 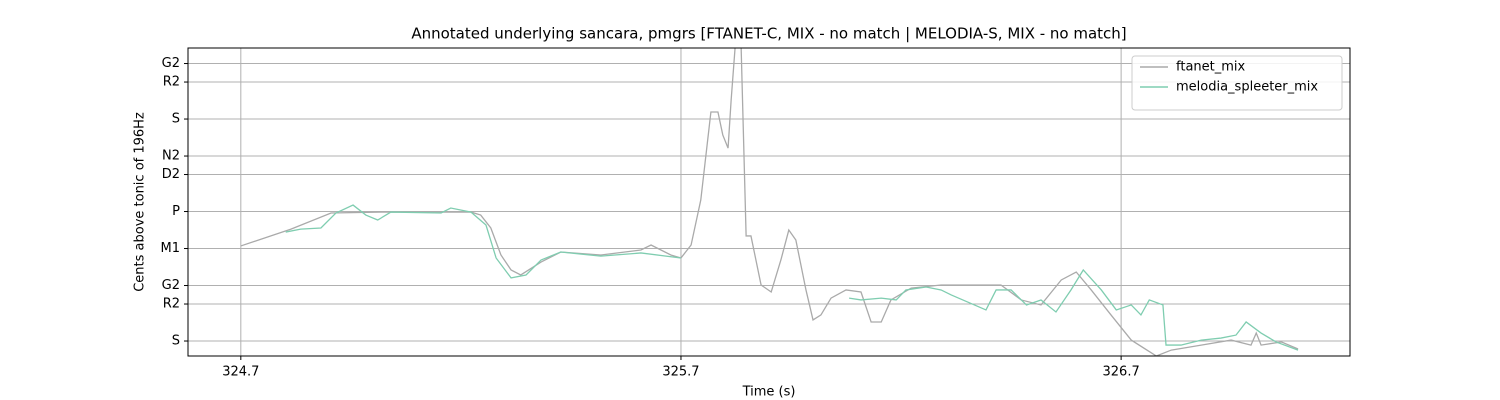 What do you see at coordinates (171, 248) in the screenshot?
I see `y-tick-label: M1` at bounding box center [171, 248].